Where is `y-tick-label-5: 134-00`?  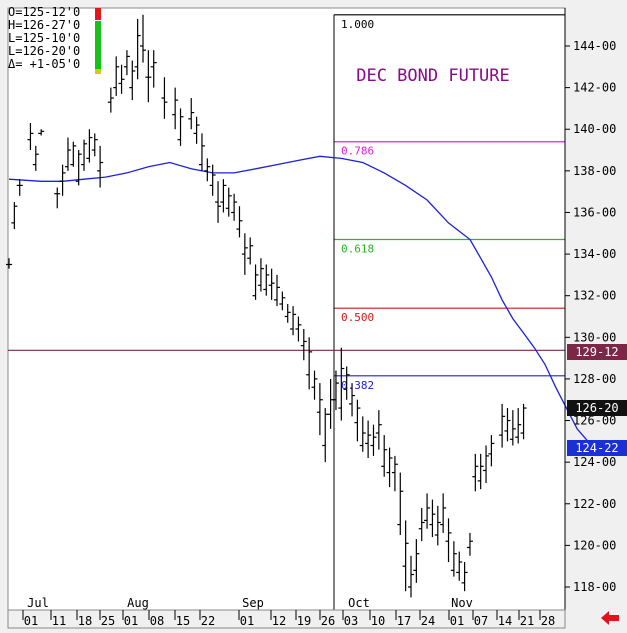 y-tick-label-5: 134-00 is located at coordinates (594, 254).